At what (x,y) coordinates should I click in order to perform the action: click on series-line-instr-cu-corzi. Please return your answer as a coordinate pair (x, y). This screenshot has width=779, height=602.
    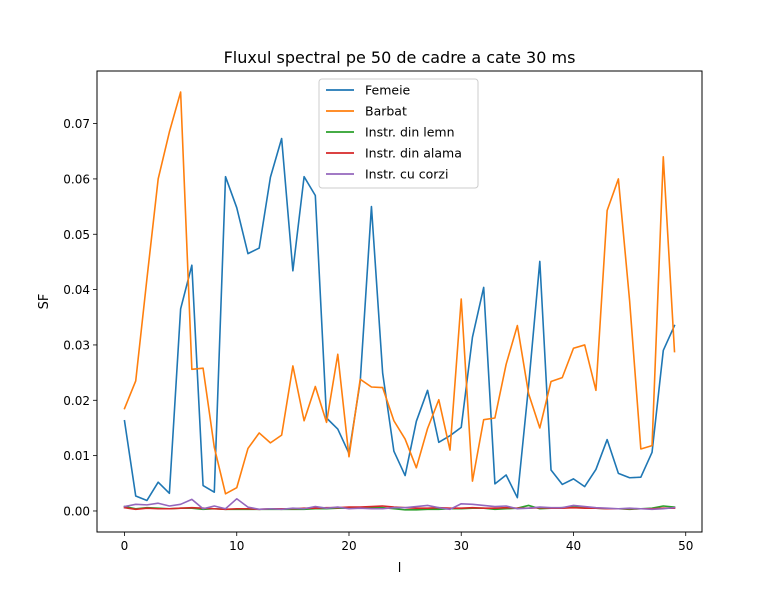
    Looking at the image, I should click on (399, 504).